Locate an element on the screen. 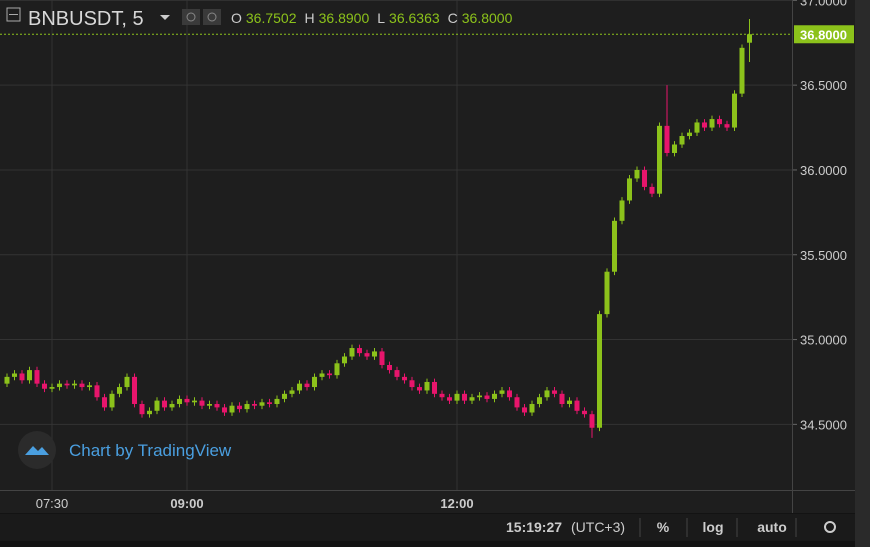 The image size is (870, 547). ohlc-label: C is located at coordinates (453, 18).